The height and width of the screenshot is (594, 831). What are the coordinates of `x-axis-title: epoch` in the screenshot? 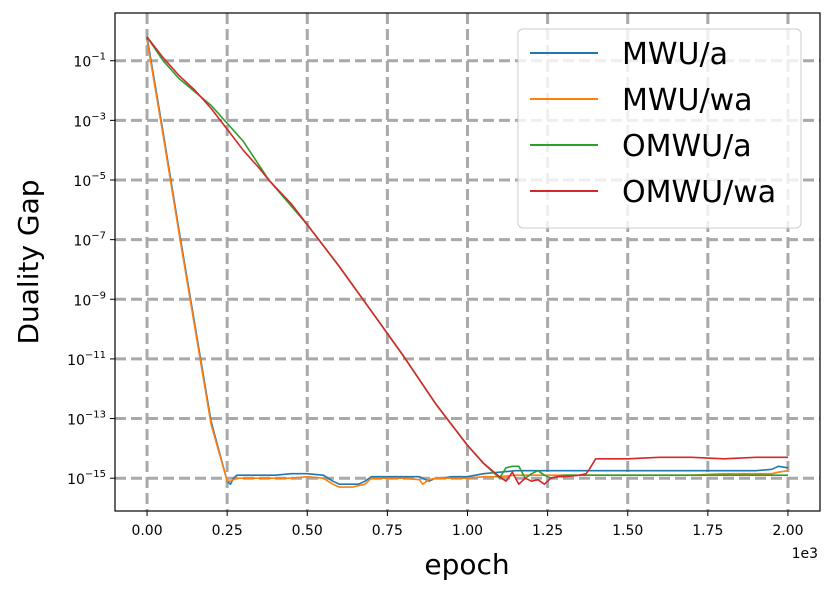 It's located at (466, 564).